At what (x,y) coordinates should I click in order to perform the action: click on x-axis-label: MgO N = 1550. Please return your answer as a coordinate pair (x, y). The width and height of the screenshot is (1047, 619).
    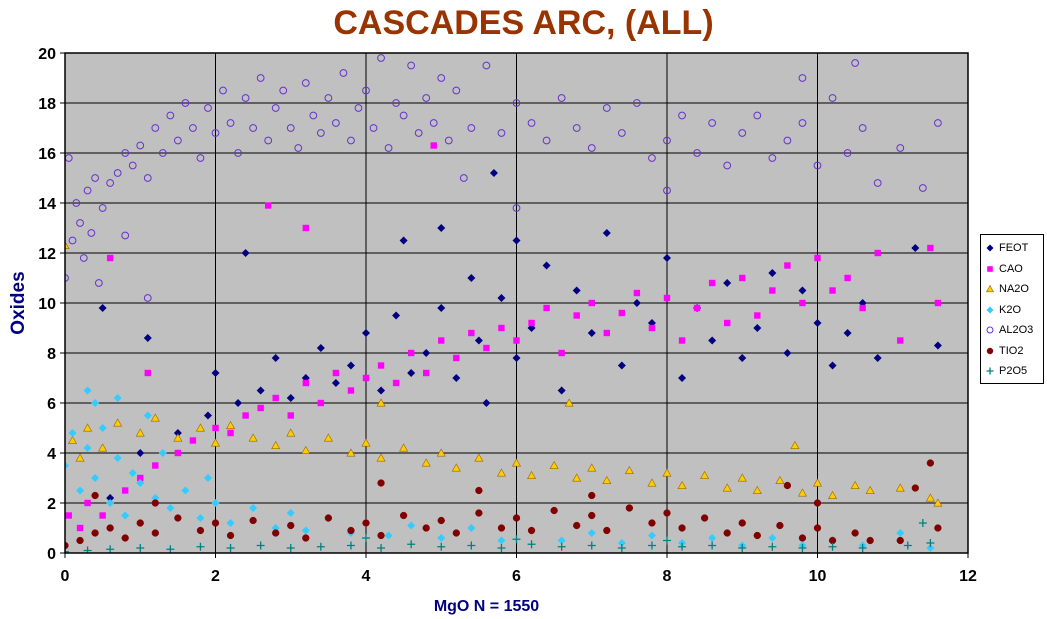
    Looking at the image, I should click on (486, 606).